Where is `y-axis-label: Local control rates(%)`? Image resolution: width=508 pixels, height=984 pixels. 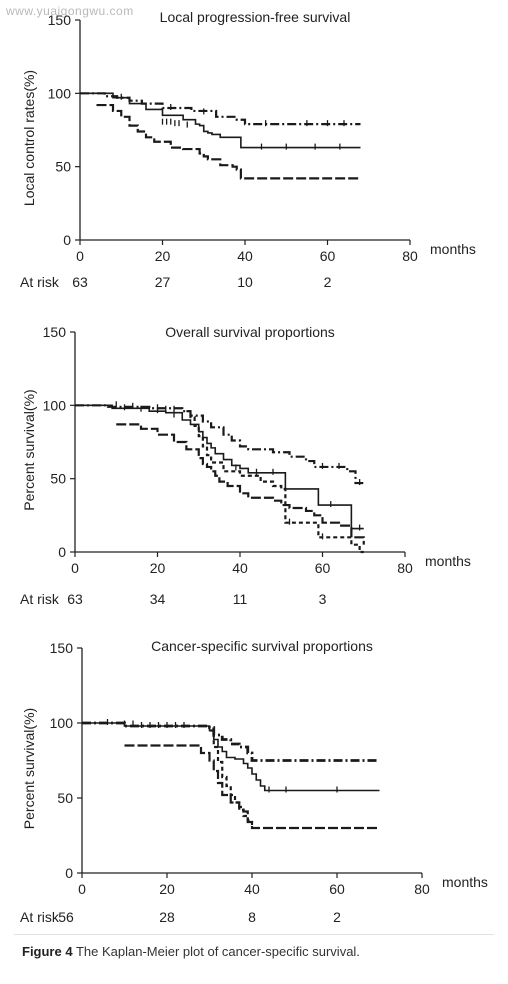 y-axis-label: Local control rates(%) is located at coordinates (29, 138).